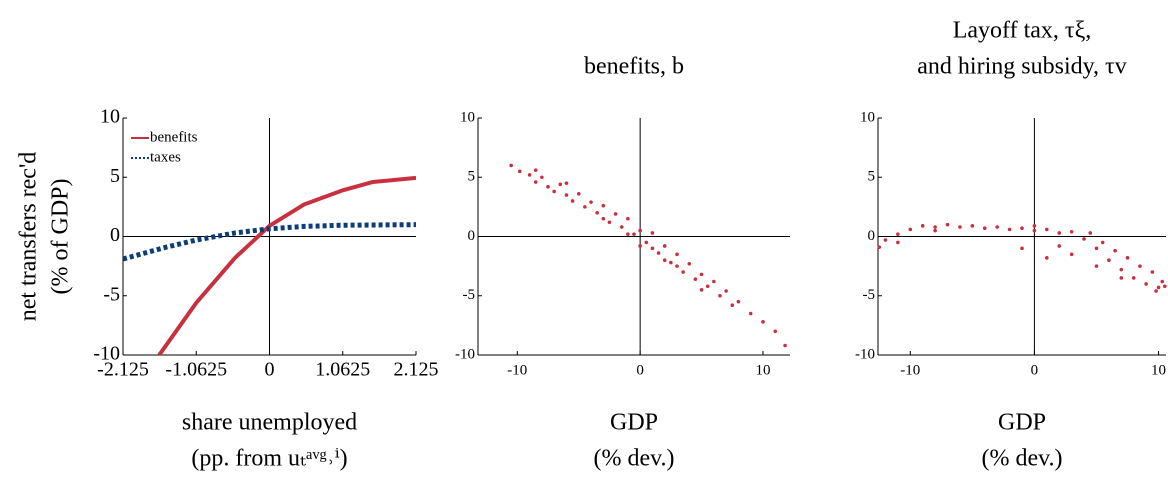 The height and width of the screenshot is (482, 1168). Describe the element at coordinates (123, 370) in the screenshot. I see `x-tick-label: -2.125` at that location.